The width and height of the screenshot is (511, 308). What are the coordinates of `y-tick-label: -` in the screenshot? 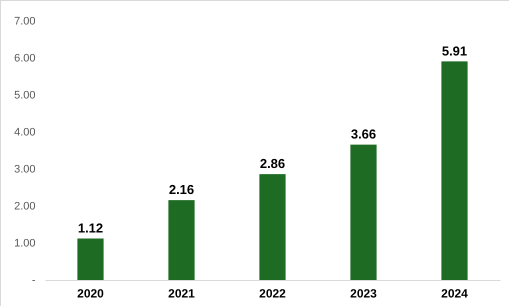 It's located at (34, 280).